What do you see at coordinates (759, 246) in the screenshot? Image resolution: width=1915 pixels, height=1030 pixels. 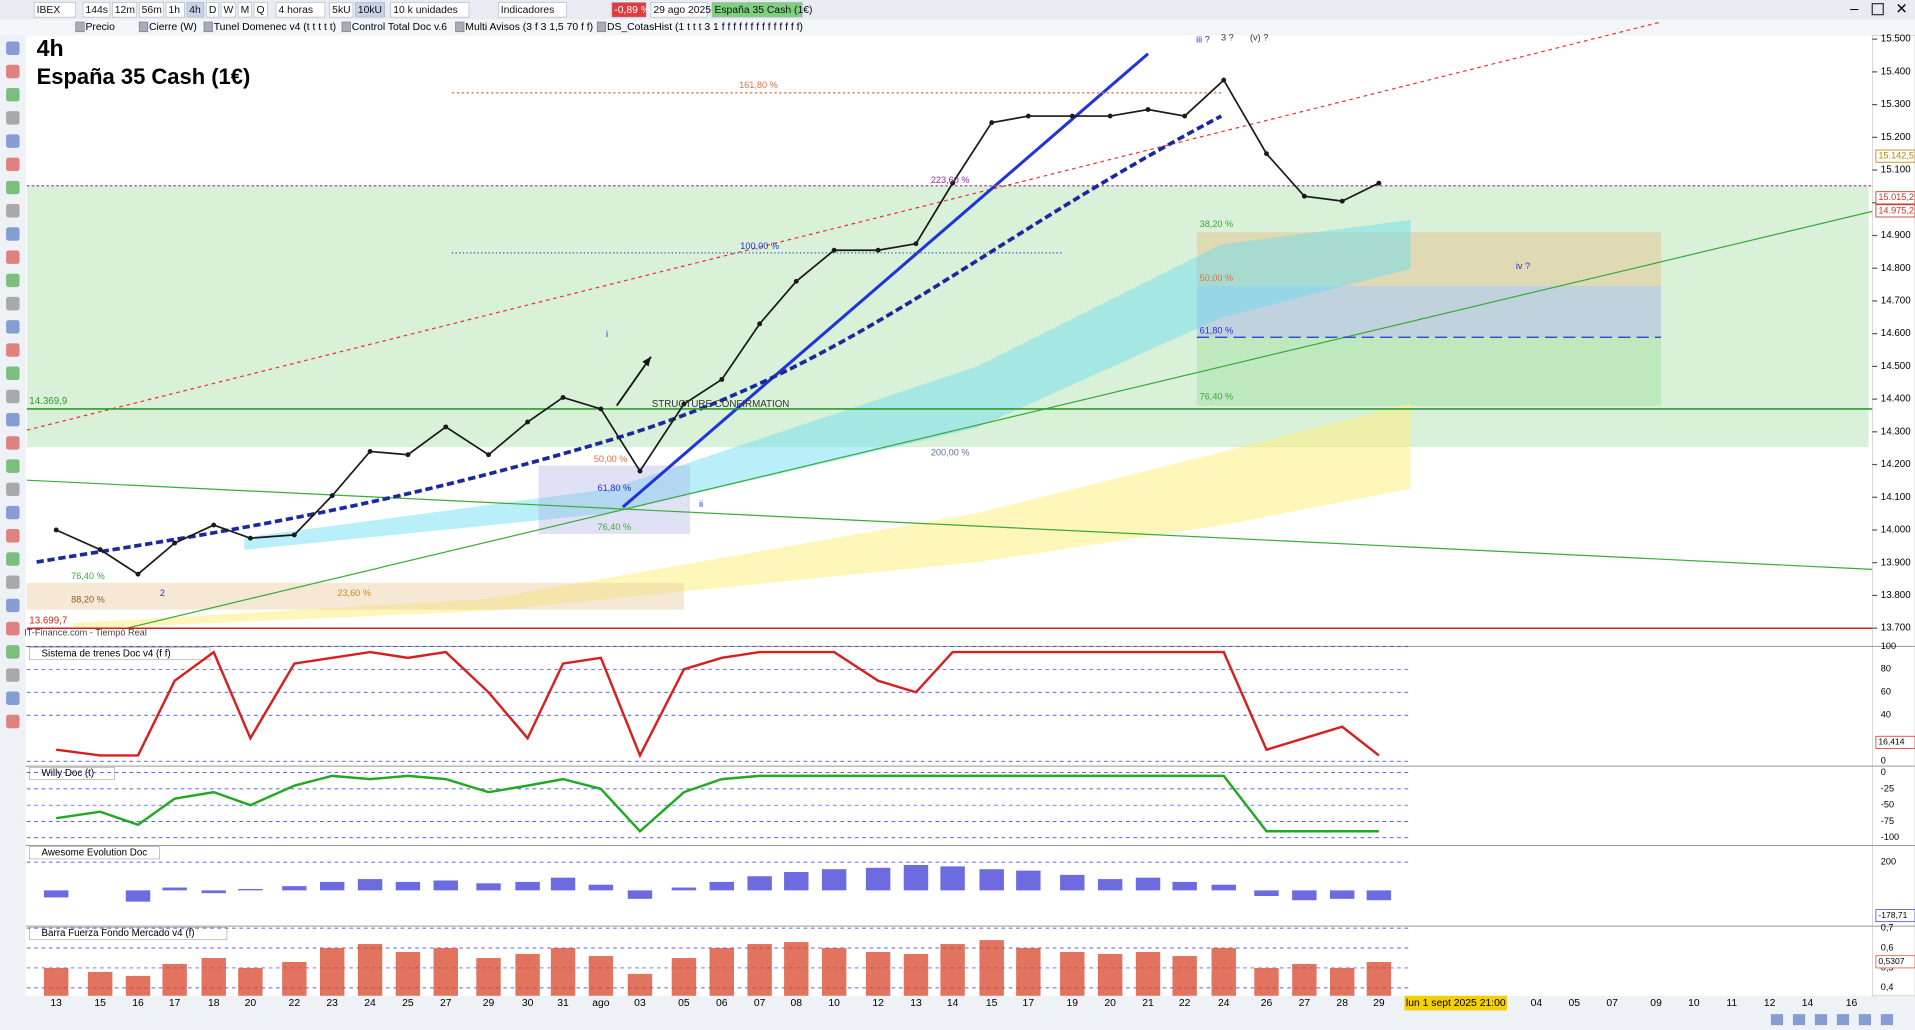 I see `annotation: 100,00 %` at bounding box center [759, 246].